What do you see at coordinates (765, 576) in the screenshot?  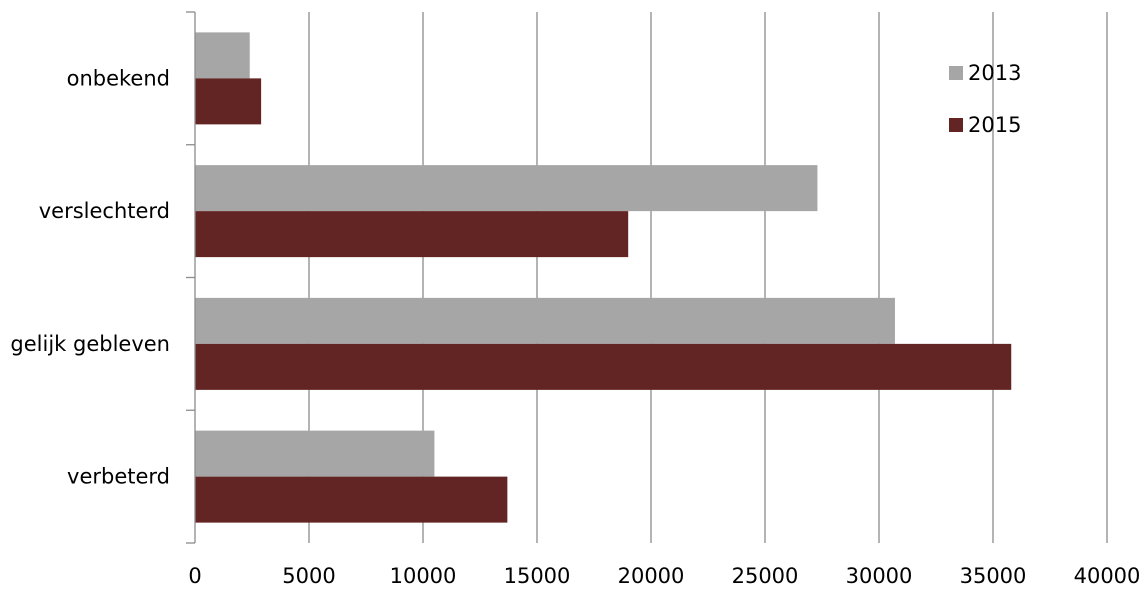 I see `tick-label: 25000` at bounding box center [765, 576].